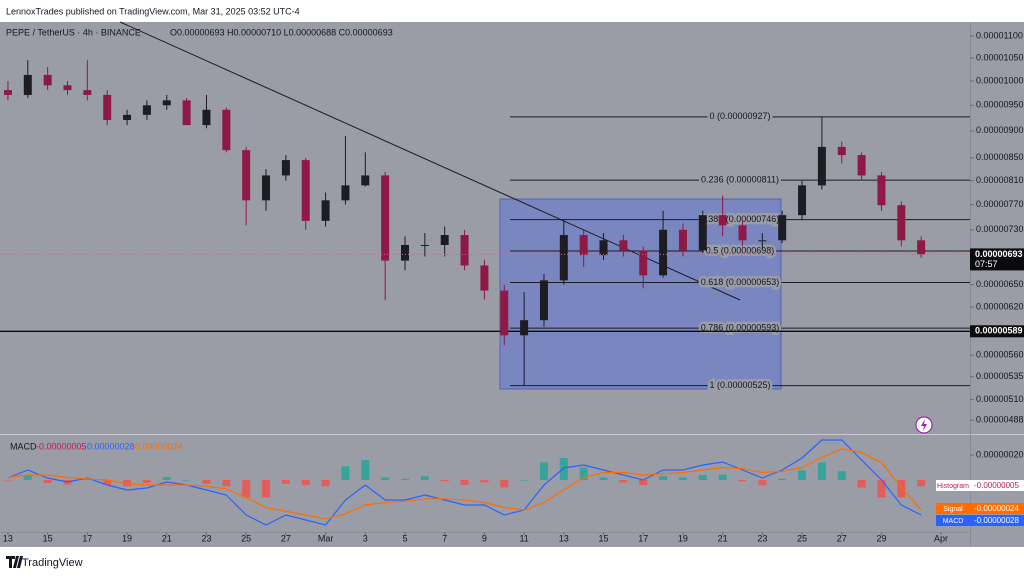 This screenshot has height=581, width=1024. What do you see at coordinates (986, 264) in the screenshot?
I see `countdown-label: 07:57` at bounding box center [986, 264].